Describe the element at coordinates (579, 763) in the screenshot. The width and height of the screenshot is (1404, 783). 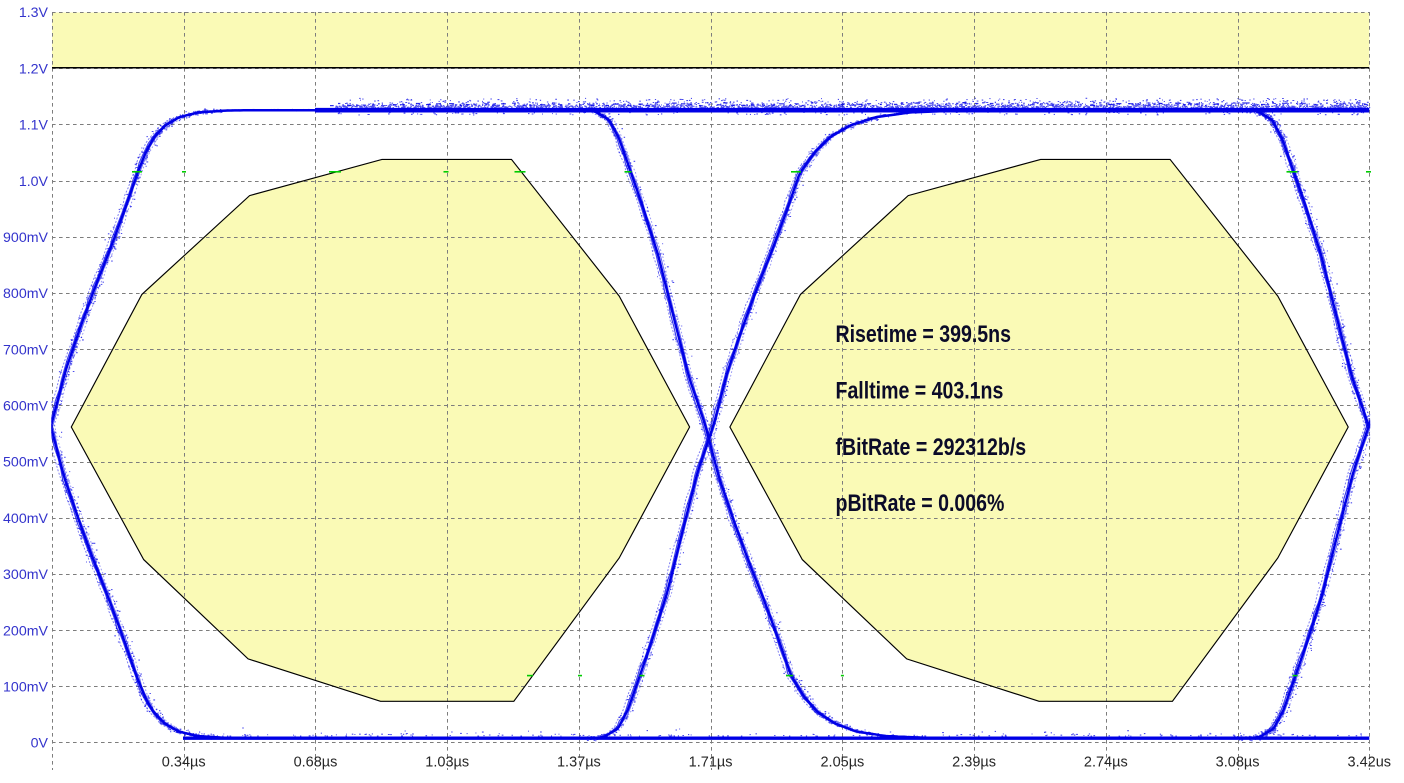
I see `svg-text: 1.37µs` at that location.